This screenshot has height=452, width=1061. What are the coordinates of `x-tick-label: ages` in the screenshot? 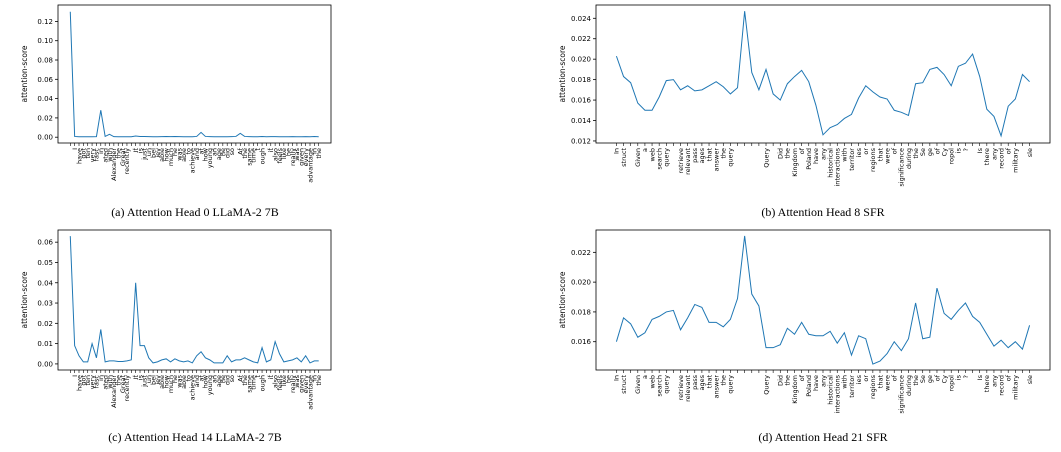 It's located at (702, 155).